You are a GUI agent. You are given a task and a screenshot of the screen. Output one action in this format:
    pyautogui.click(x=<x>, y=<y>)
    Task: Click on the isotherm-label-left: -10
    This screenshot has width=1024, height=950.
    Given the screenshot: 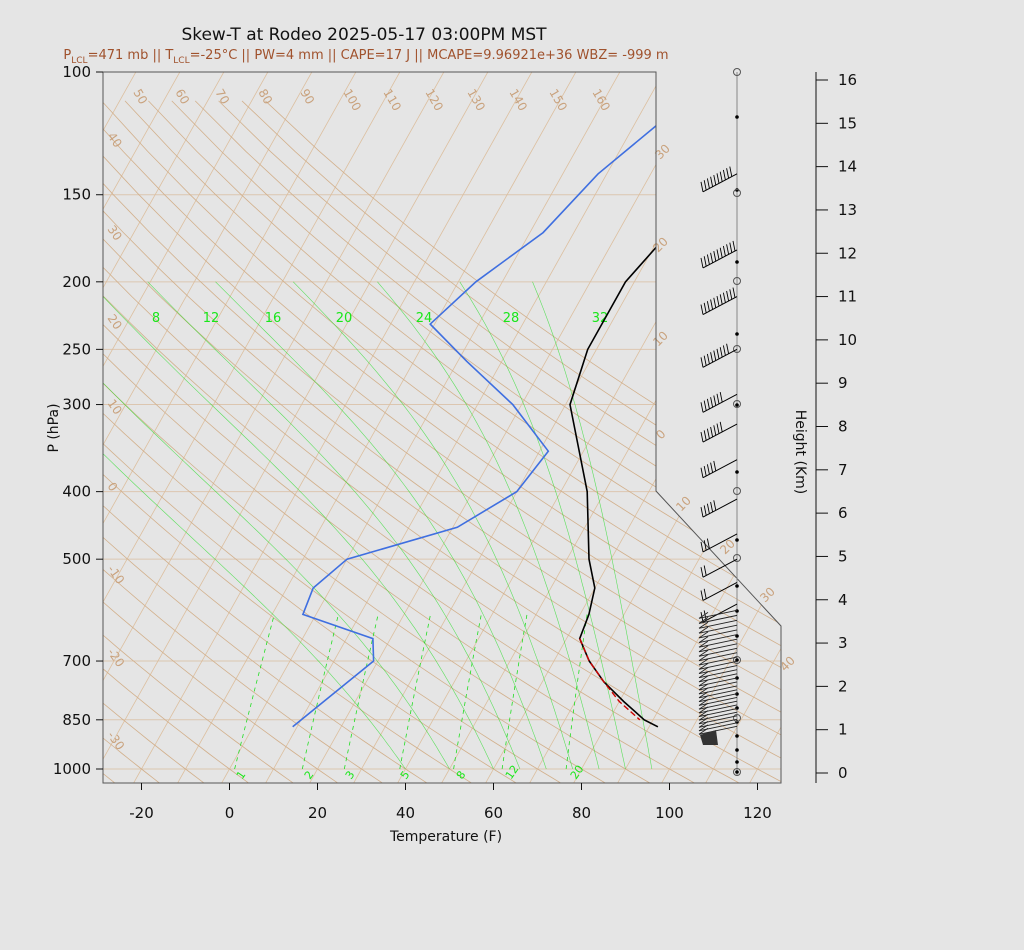 What is the action you would take?
    pyautogui.click(x=116, y=575)
    